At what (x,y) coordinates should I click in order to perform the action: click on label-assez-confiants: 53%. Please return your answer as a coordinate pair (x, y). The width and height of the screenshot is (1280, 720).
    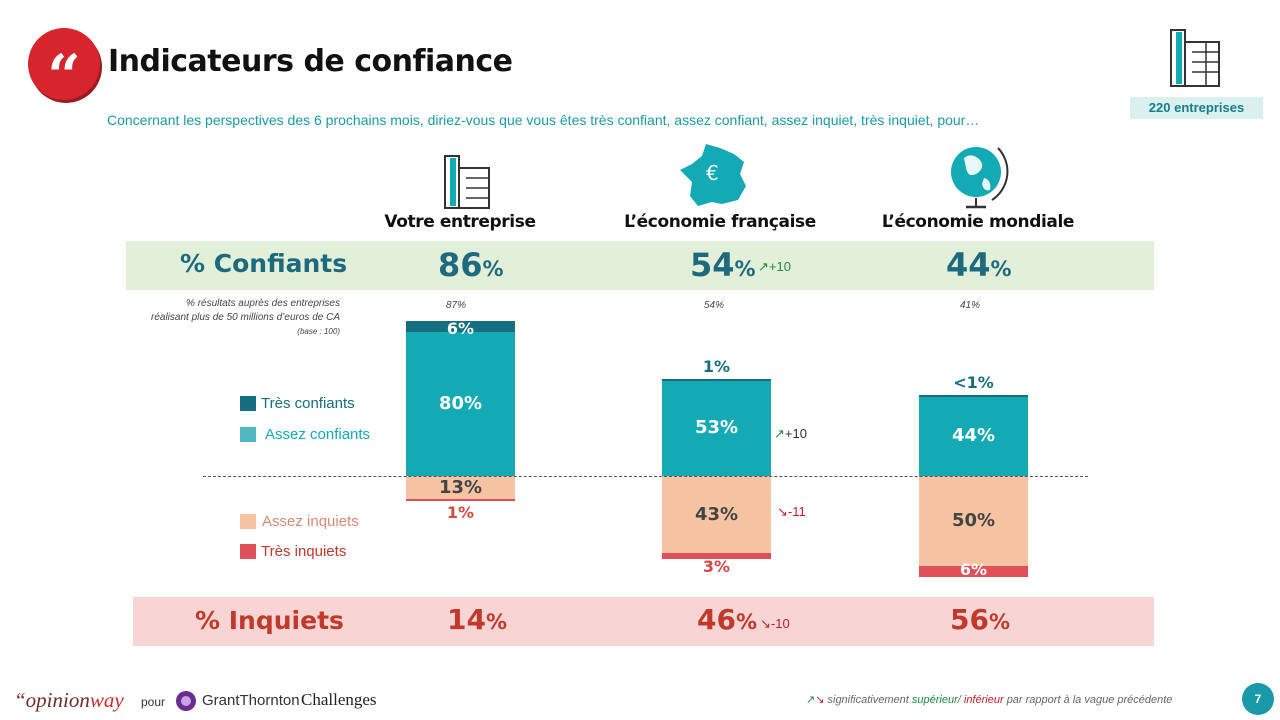
    Looking at the image, I should click on (716, 428).